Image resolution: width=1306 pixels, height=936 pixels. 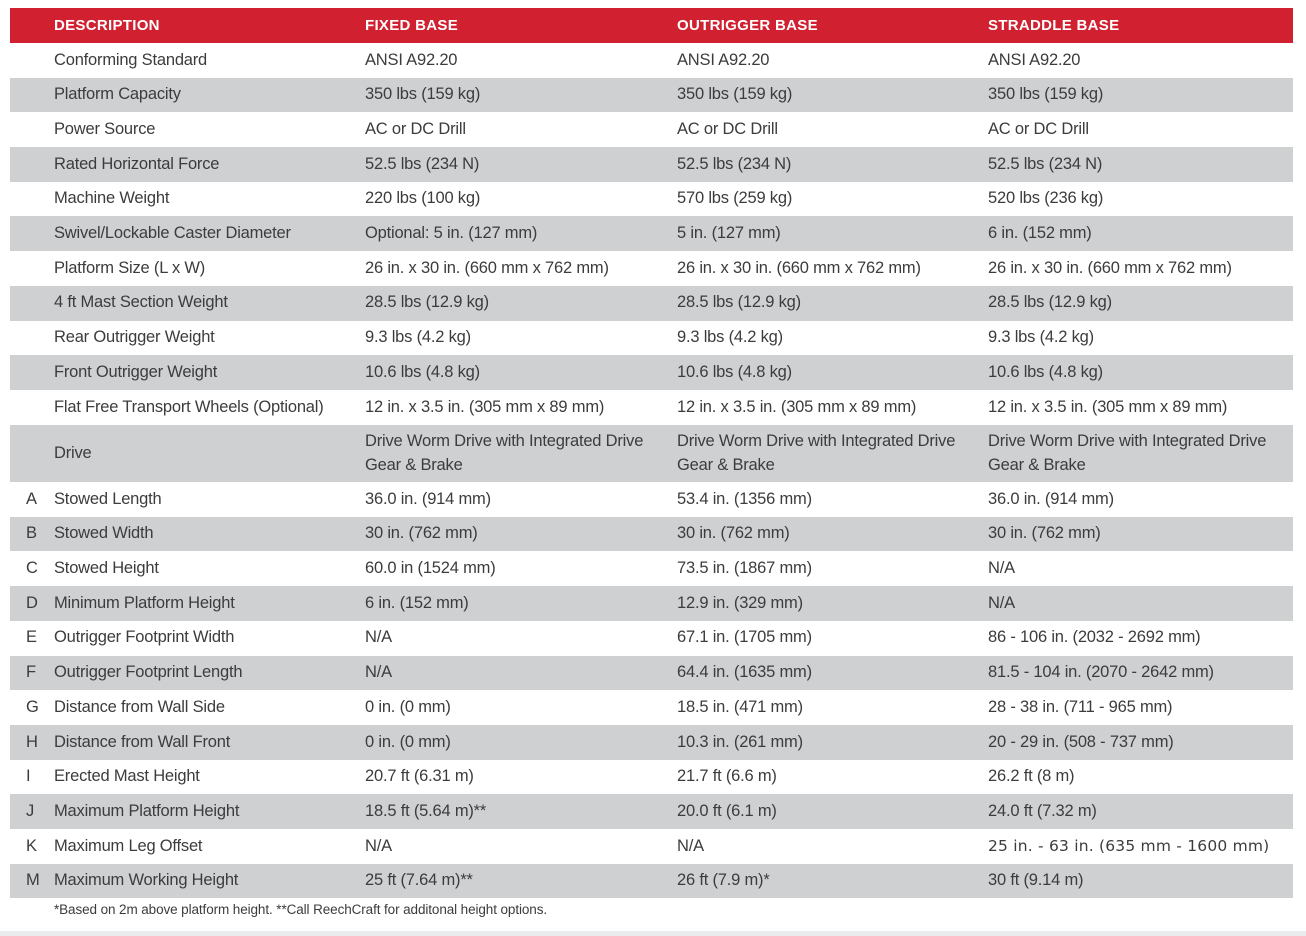 I want to click on row-description: Front Outrigger Weight, so click(x=136, y=371).